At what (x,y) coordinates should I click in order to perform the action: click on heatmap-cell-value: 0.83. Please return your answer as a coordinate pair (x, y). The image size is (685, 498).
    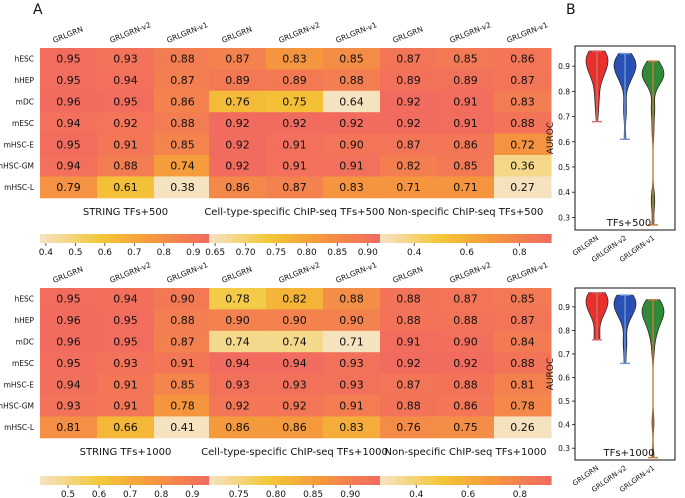
    Looking at the image, I should click on (351, 187).